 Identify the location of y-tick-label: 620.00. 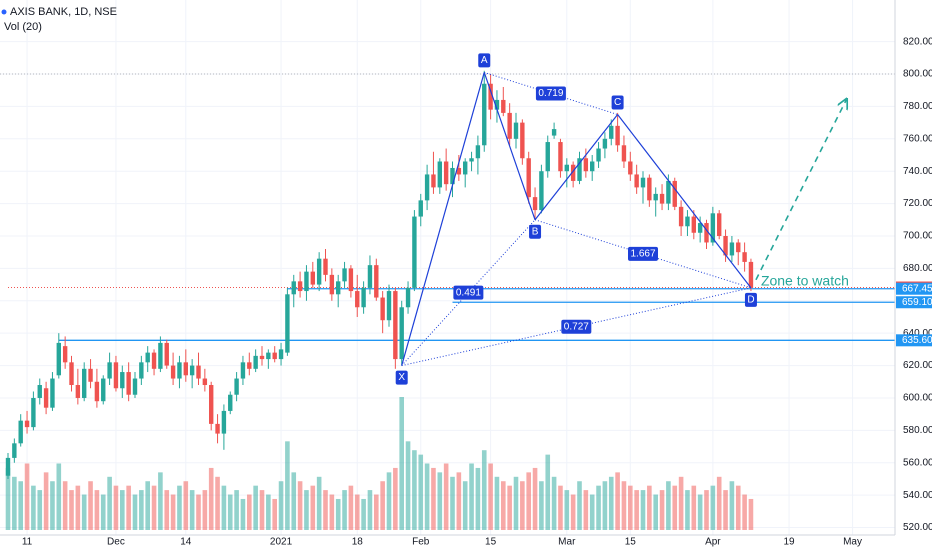
(917, 365).